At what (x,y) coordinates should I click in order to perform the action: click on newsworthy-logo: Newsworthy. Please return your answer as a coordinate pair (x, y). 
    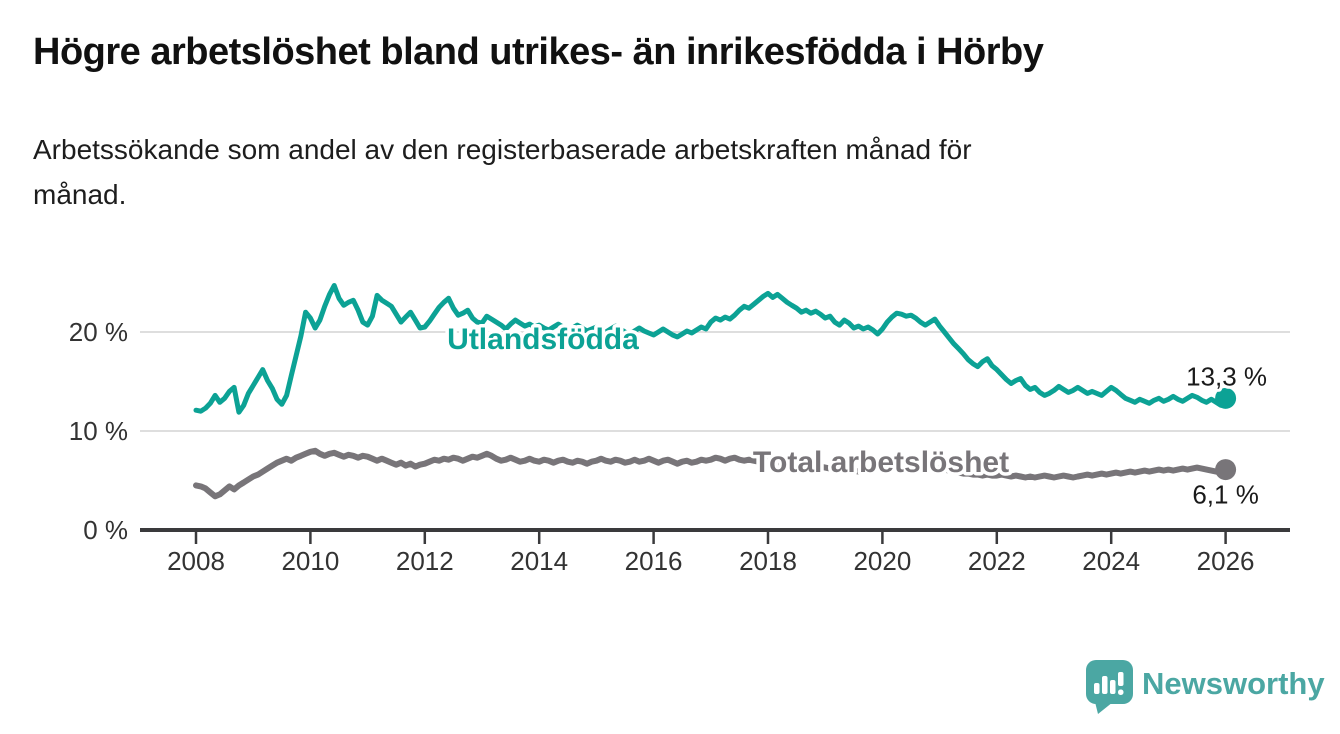
    Looking at the image, I should click on (1205, 687).